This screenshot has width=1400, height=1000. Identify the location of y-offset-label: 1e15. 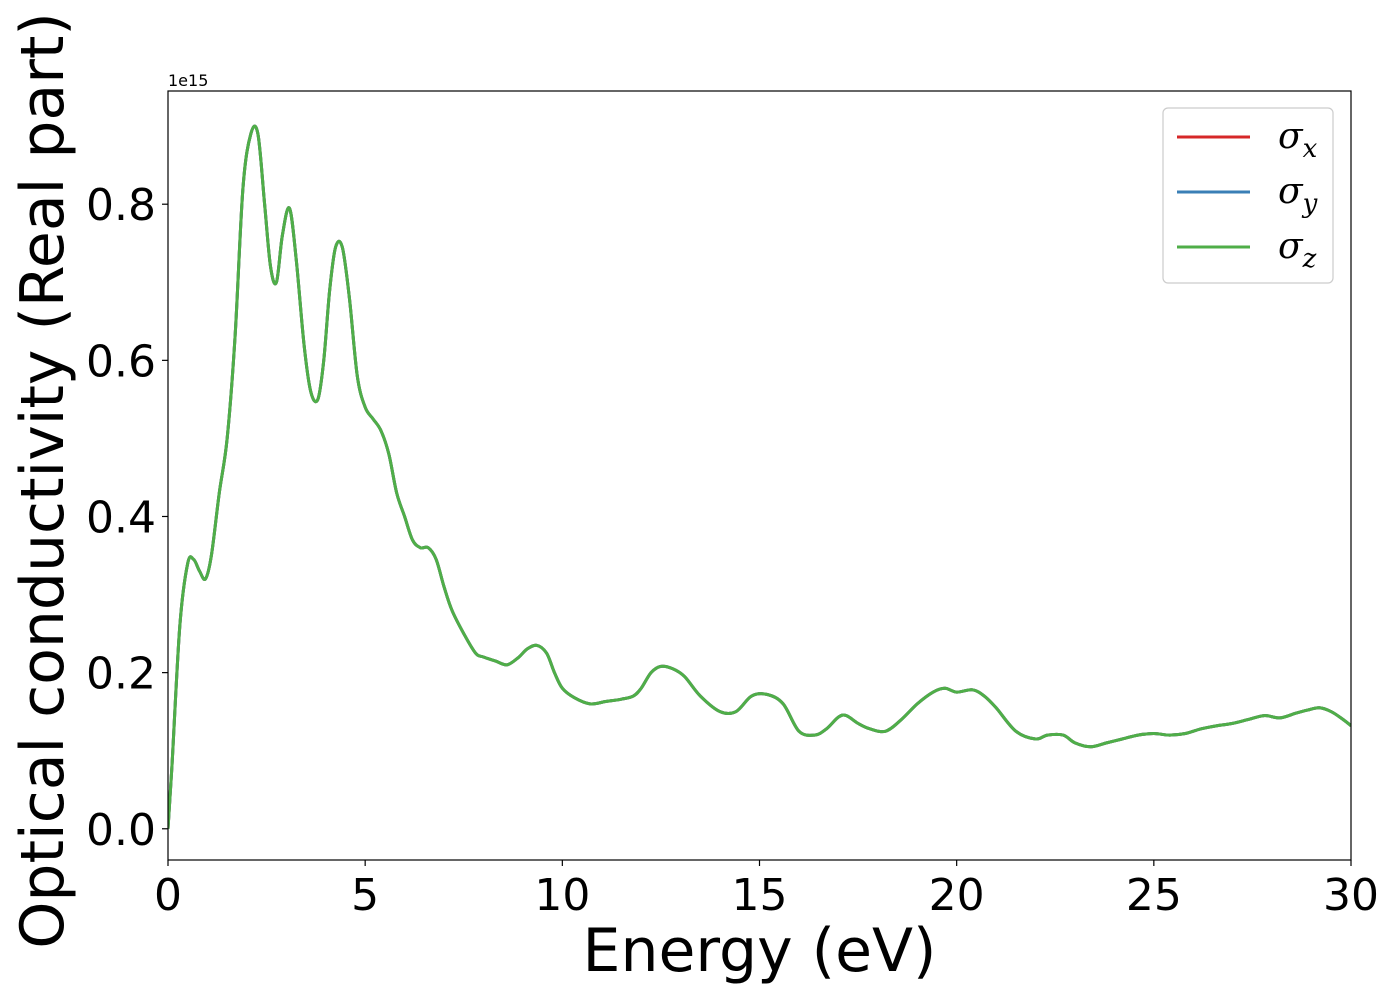
(188, 80).